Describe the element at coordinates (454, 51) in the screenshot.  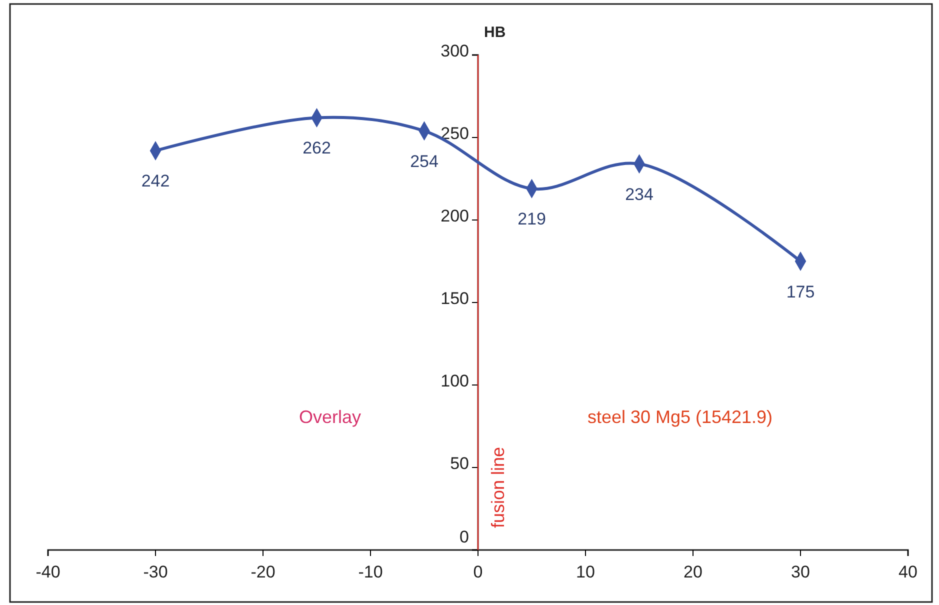
I see `y-tick-label: 300` at that location.